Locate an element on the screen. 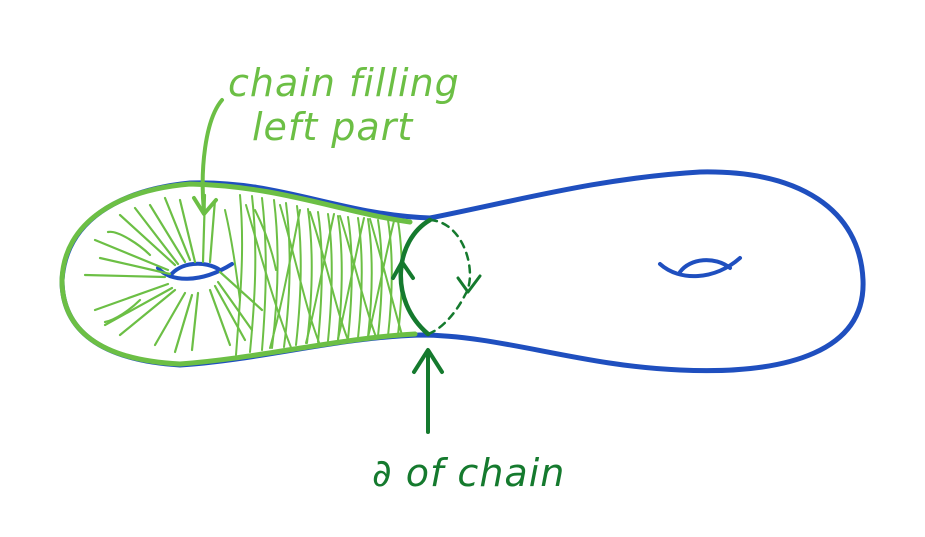 Image resolution: width=925 pixels, height=537 pixels. chain-label-pointer is located at coordinates (212, 156).